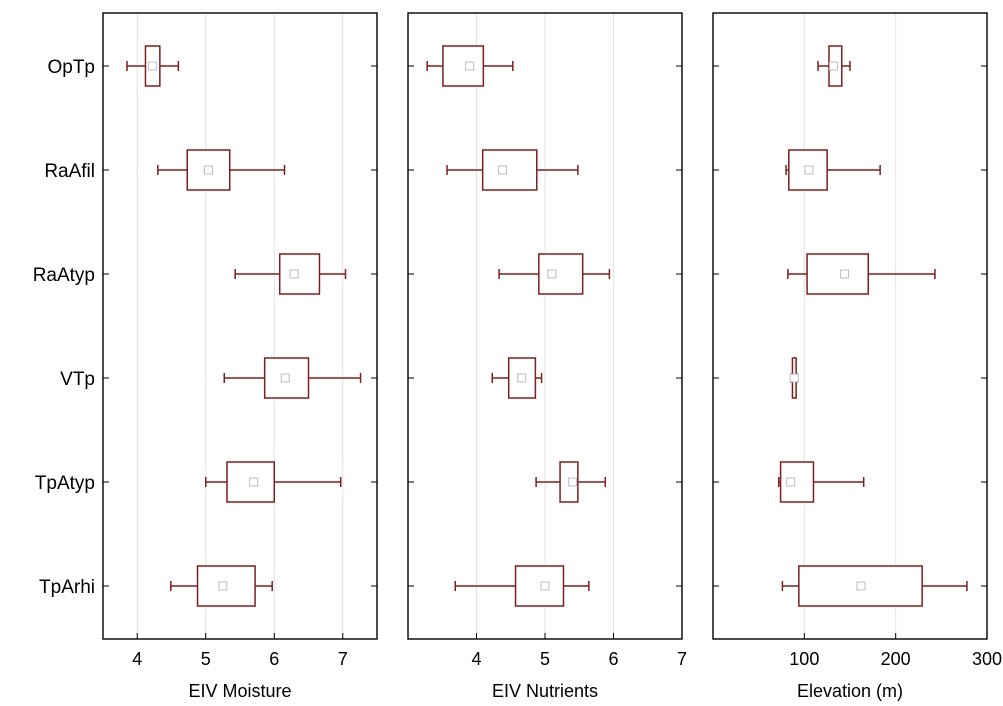 Image resolution: width=1003 pixels, height=706 pixels. What do you see at coordinates (896, 659) in the screenshot?
I see `x-tick-label: 200` at bounding box center [896, 659].